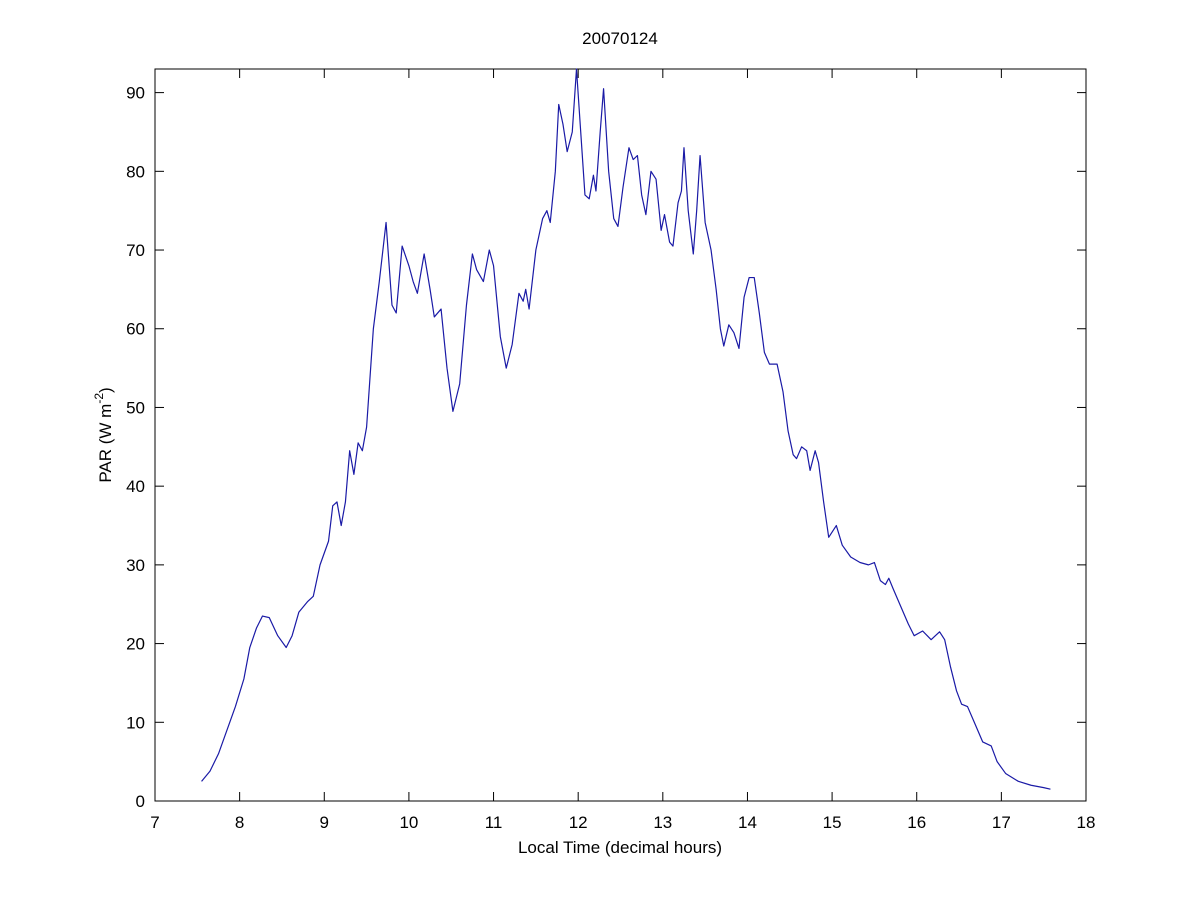 This screenshot has height=905, width=1200. Describe the element at coordinates (239, 822) in the screenshot. I see `x-tick-label: 8` at that location.